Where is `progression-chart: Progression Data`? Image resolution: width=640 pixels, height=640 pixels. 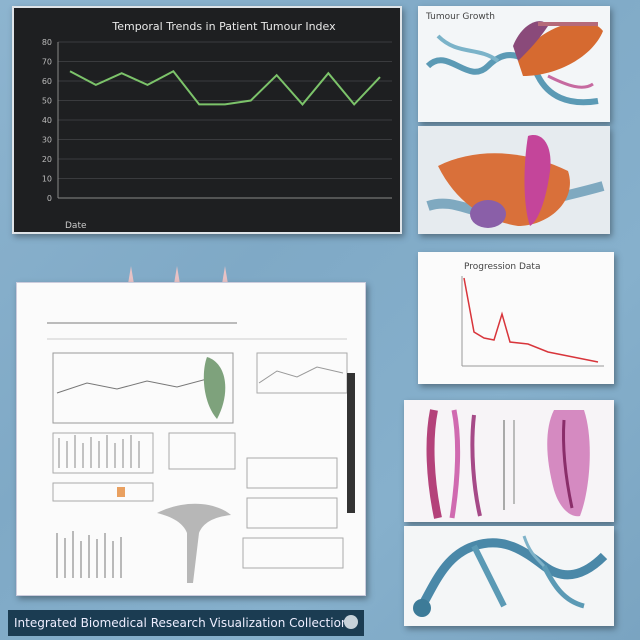 progression-chart: Progression Data is located at coordinates (516, 318).